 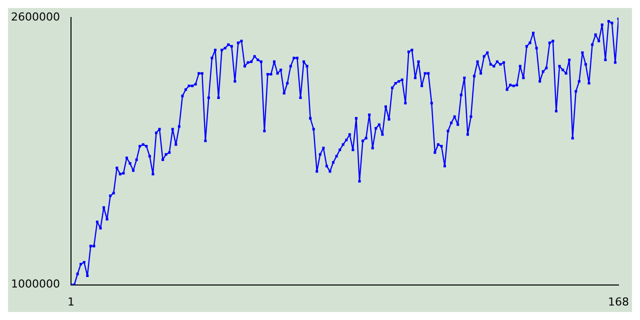 What do you see at coordinates (70, 301) in the screenshot?
I see `x-tick-label: 1` at bounding box center [70, 301].